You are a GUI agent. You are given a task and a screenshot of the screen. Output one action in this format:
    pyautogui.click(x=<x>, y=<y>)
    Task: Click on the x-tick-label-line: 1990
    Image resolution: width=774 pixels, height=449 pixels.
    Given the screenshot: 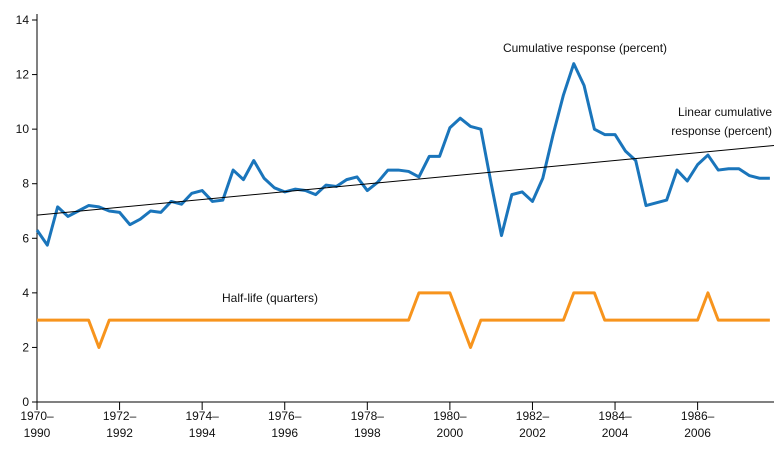 What is the action you would take?
    pyautogui.click(x=37, y=433)
    